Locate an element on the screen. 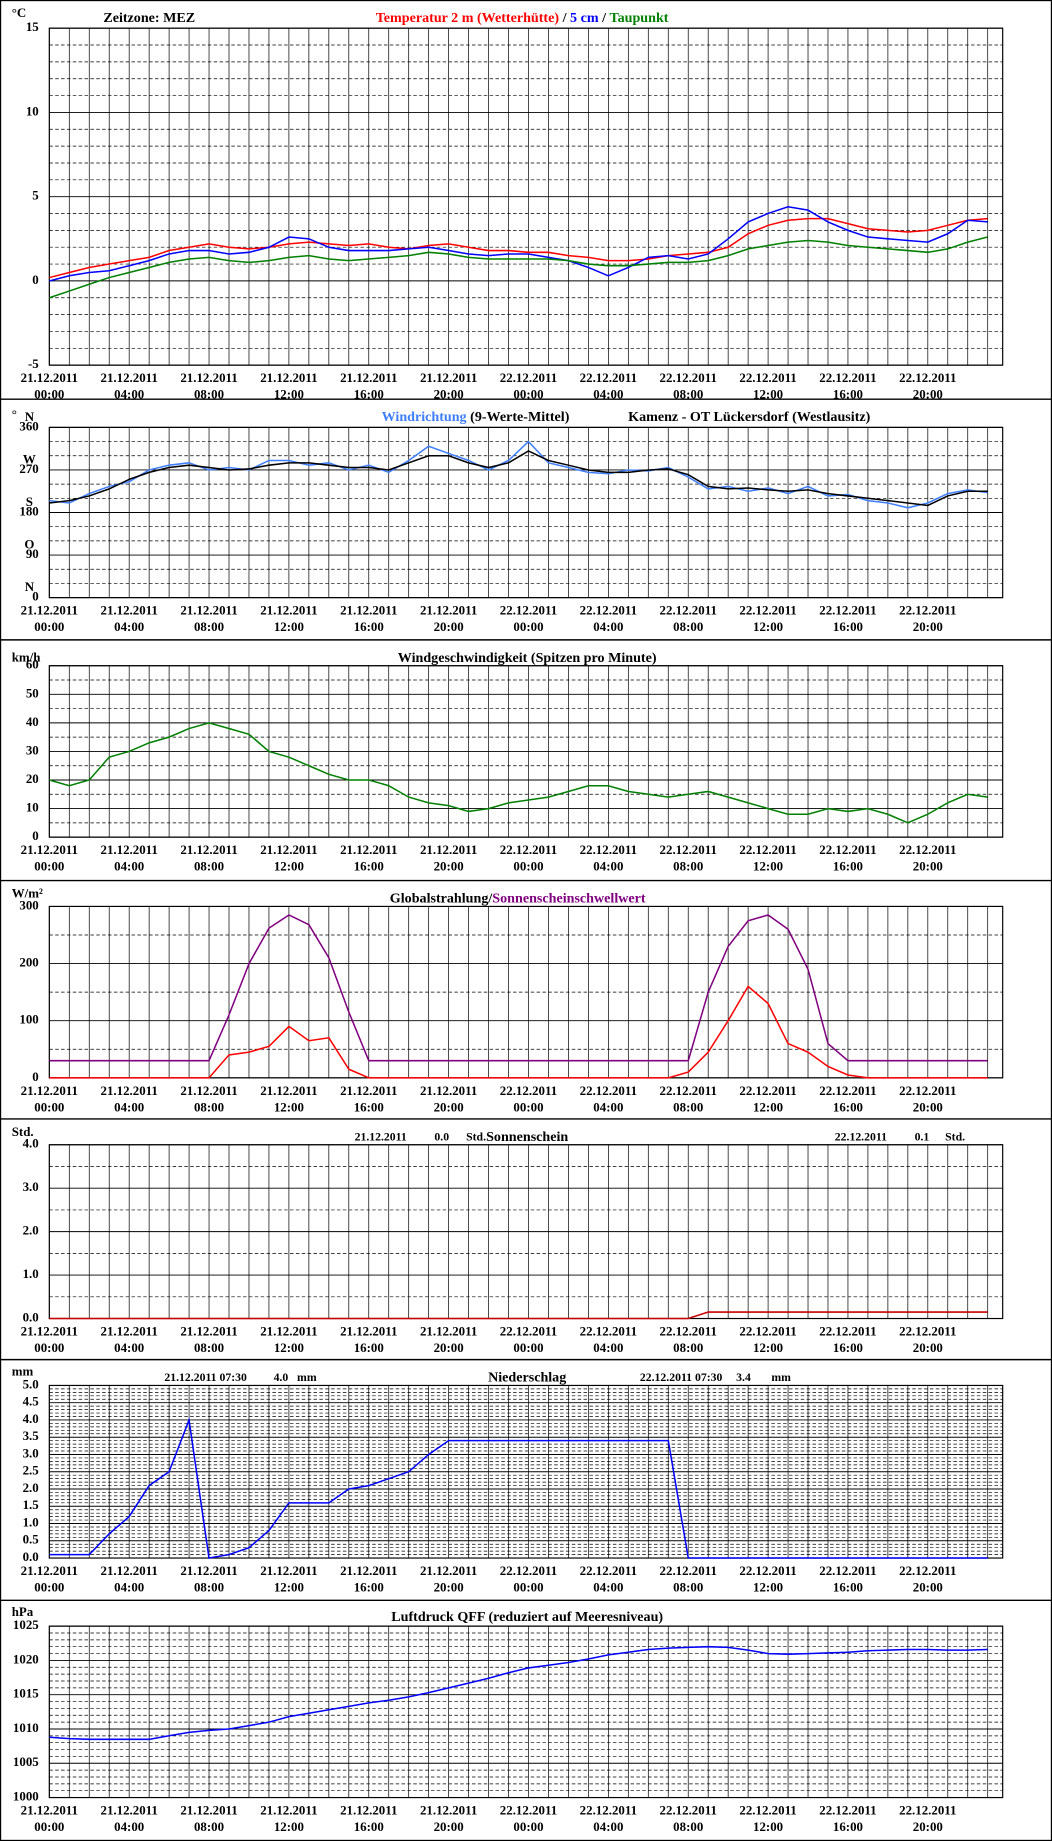  annotation: 22.12.2011 is located at coordinates (861, 1136).